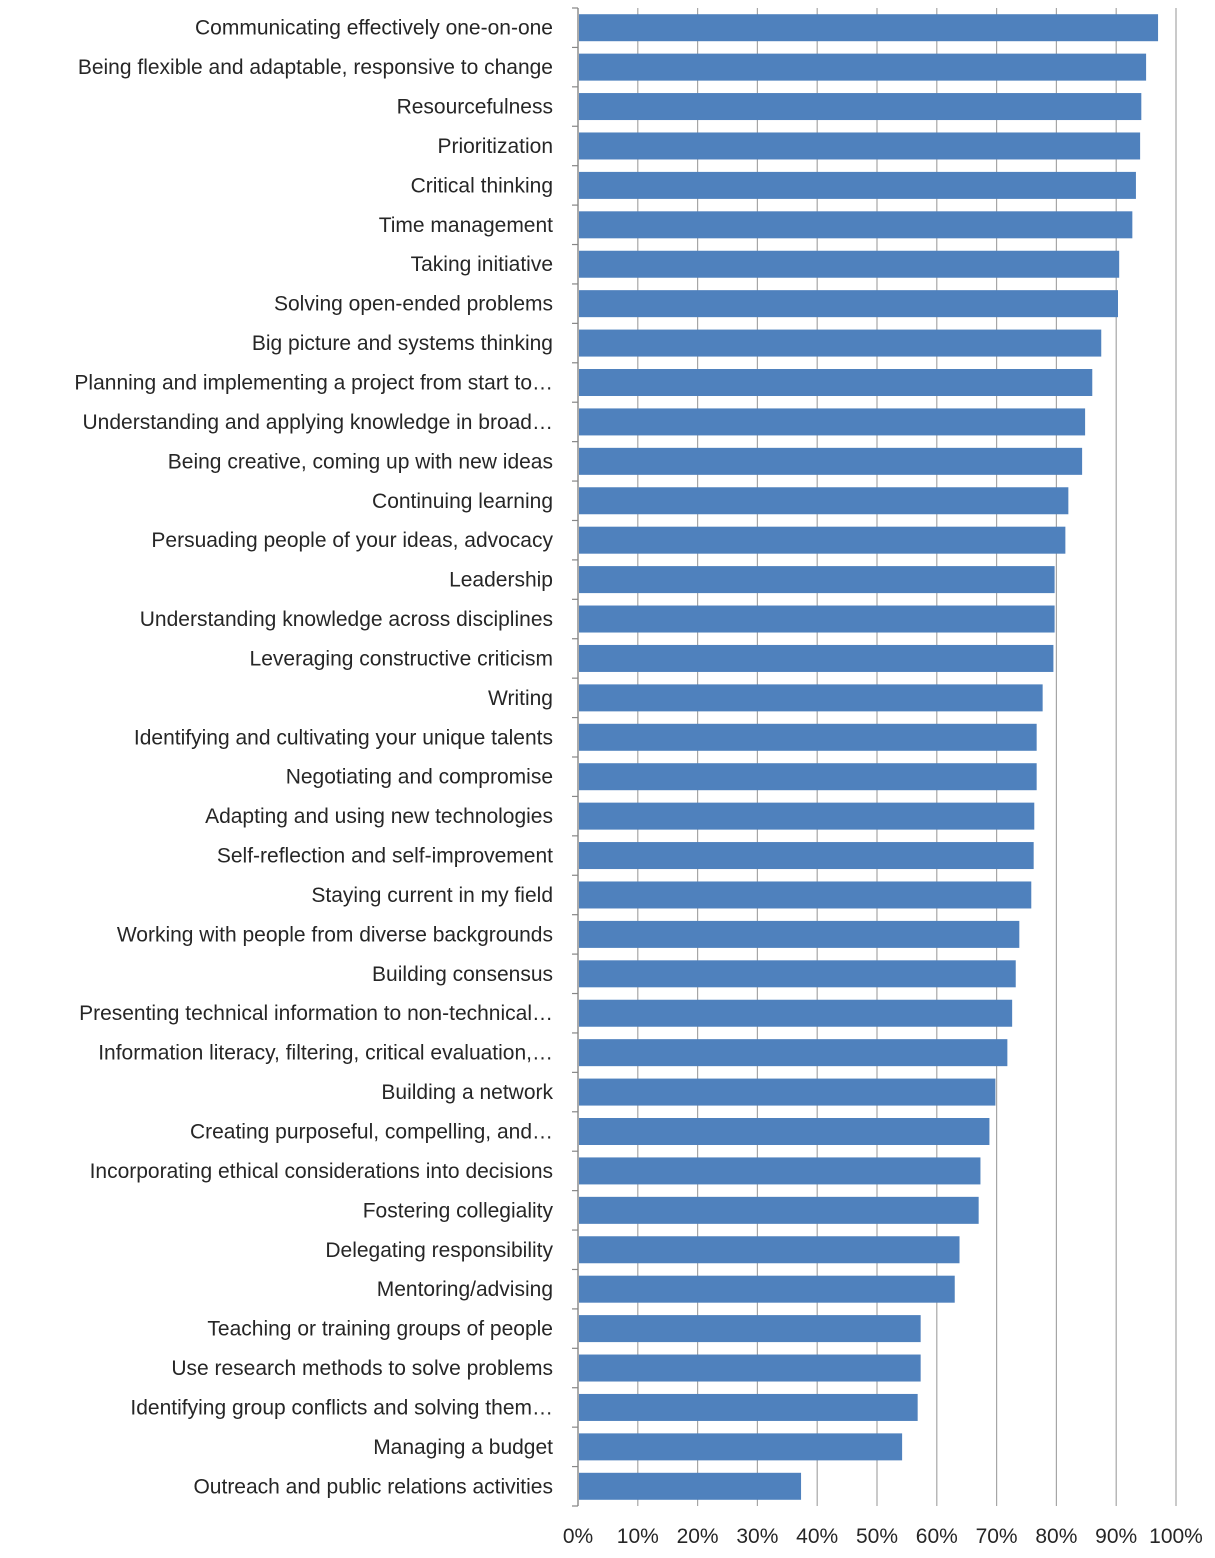 The width and height of the screenshot is (1215, 1558). What do you see at coordinates (462, 974) in the screenshot?
I see `category-label: Building consensus` at bounding box center [462, 974].